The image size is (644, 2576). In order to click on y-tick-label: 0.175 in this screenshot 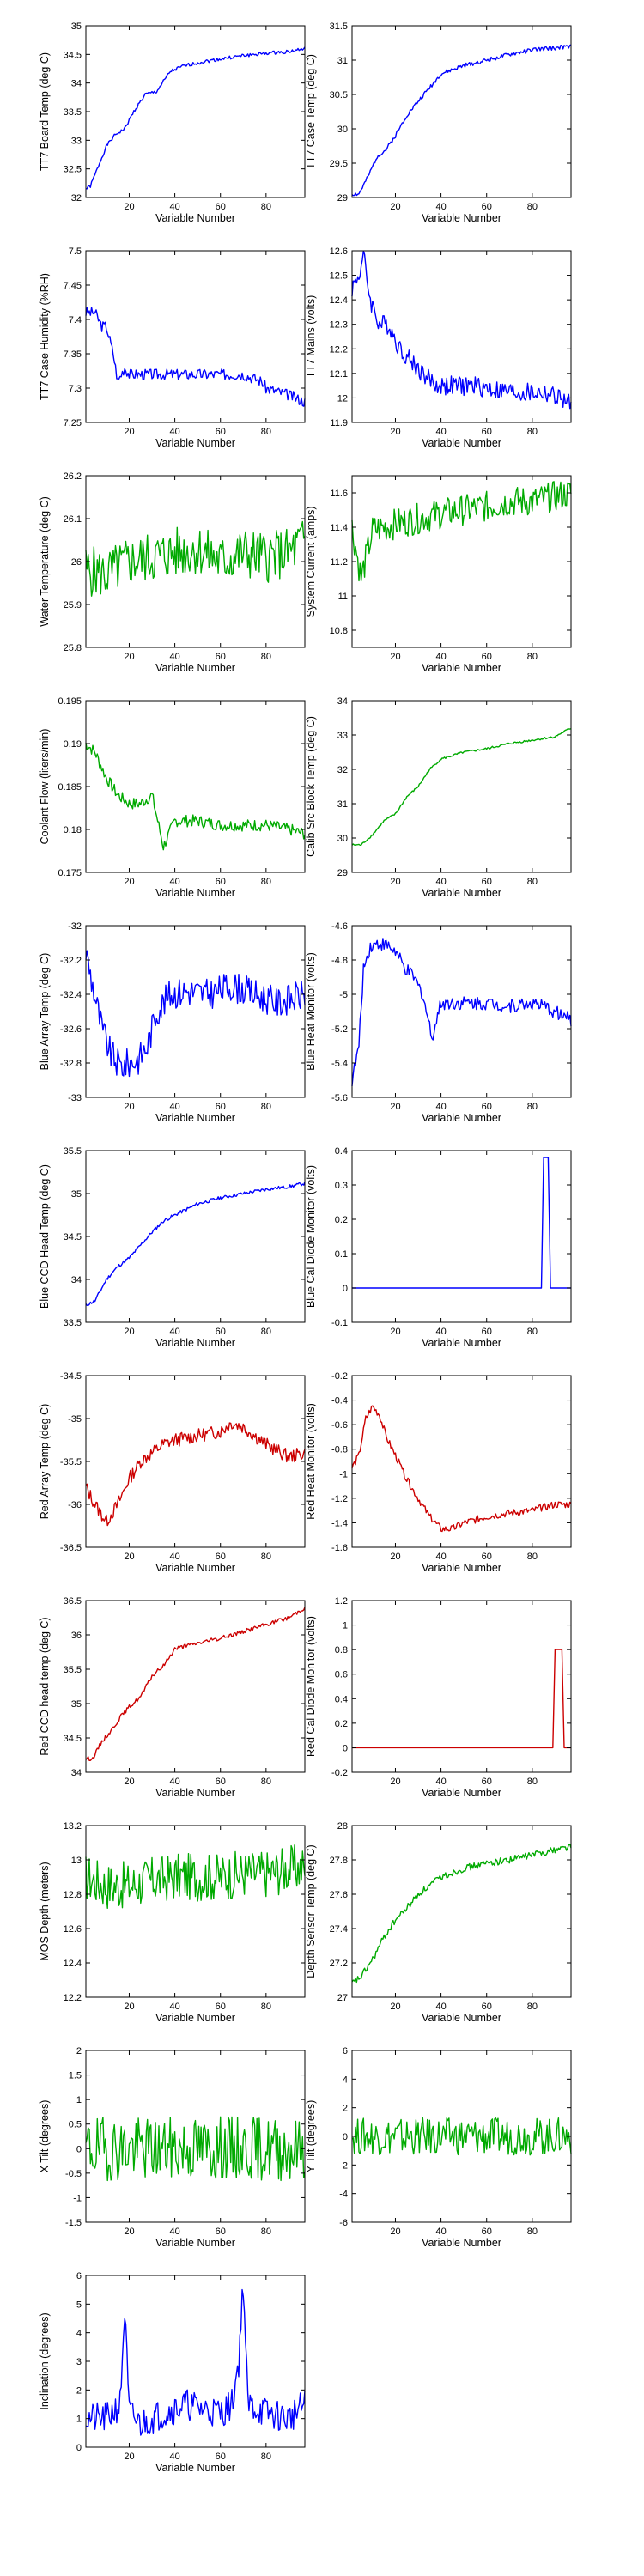, I will do `click(70, 873)`.